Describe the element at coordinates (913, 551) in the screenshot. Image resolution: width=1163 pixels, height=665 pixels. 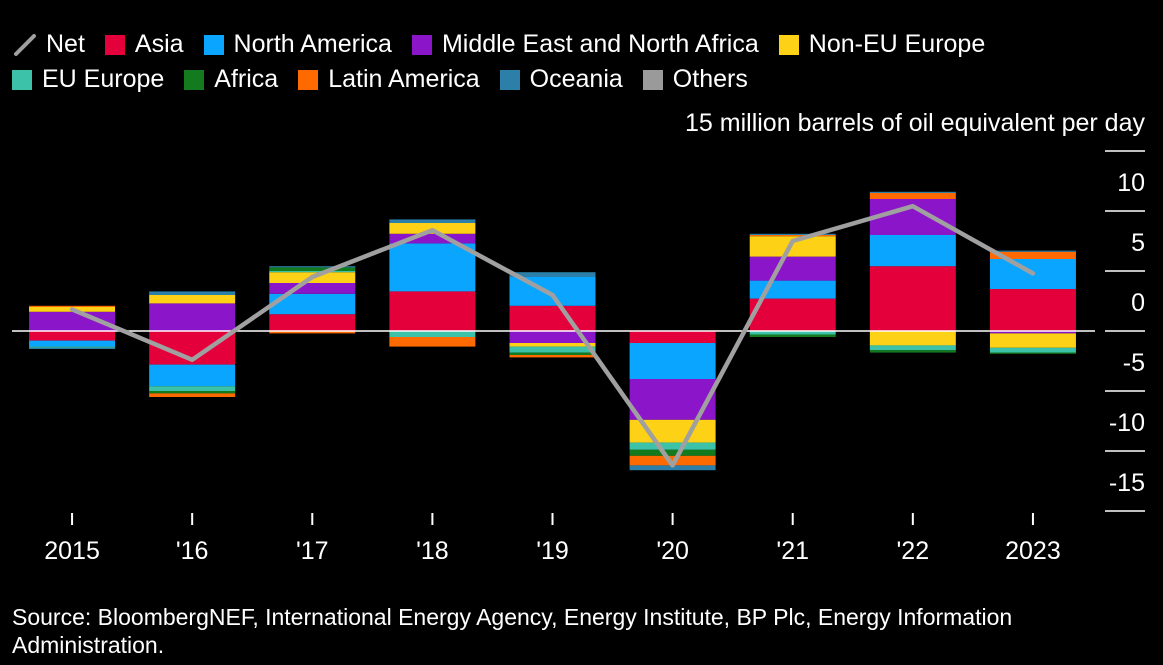
I see `x-tick-label: '22` at that location.